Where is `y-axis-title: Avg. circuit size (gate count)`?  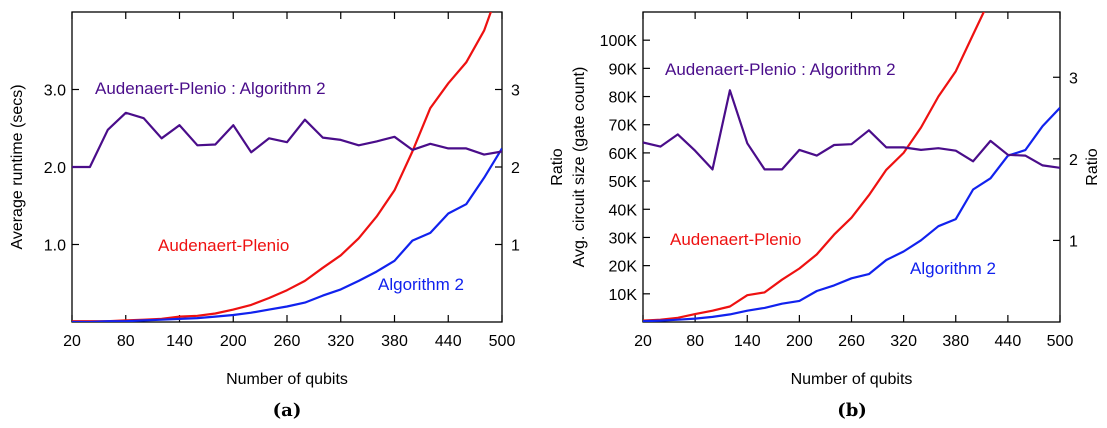
y-axis-title: Avg. circuit size (gate count) is located at coordinates (579, 167).